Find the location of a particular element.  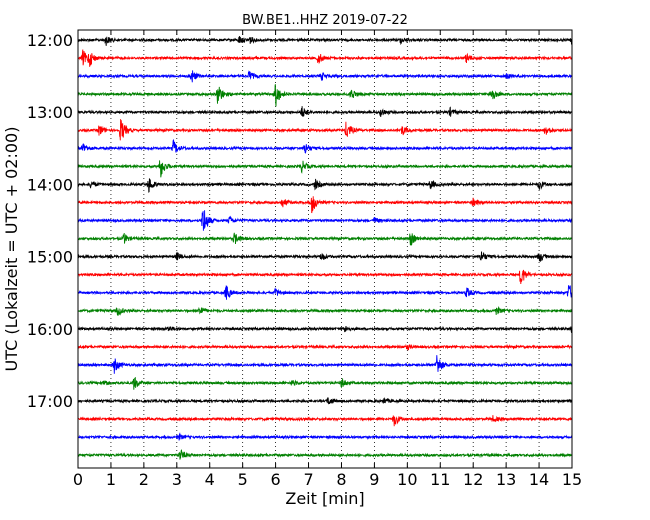

x-tick-label: 13 is located at coordinates (506, 479).